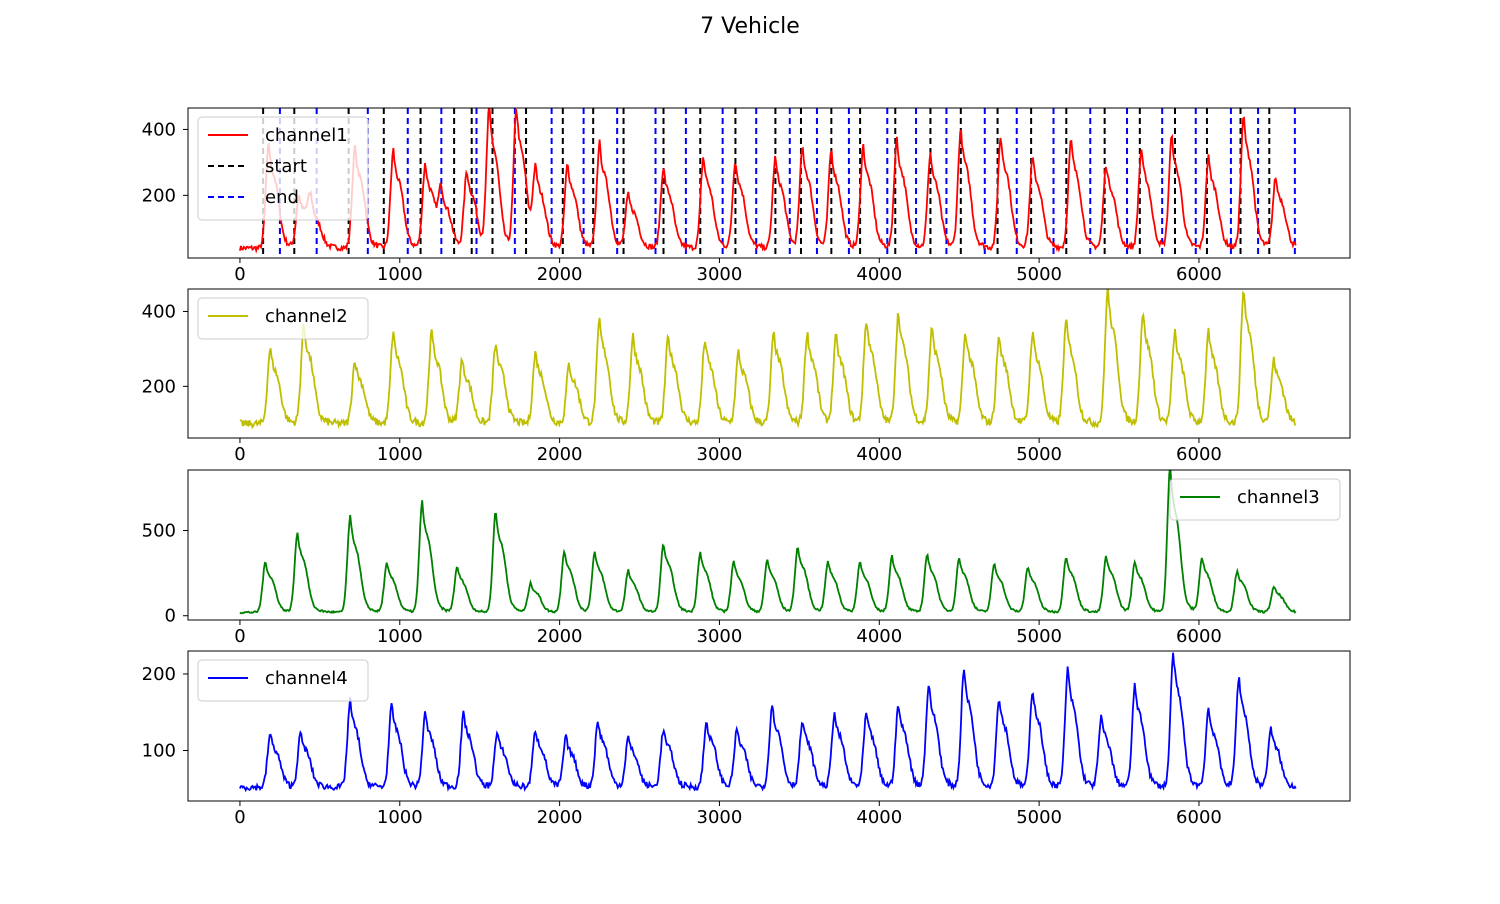 This screenshot has width=1500, height=904. I want to click on channel4-line, so click(768, 722).